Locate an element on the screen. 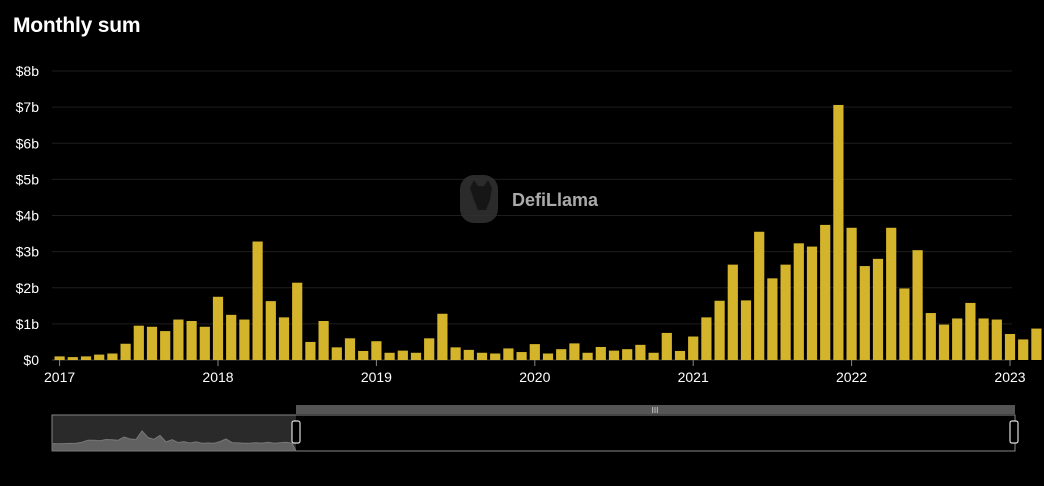 The width and height of the screenshot is (1044, 486). x-axis: 20172018201920202021202220232024 is located at coordinates (535, 372).